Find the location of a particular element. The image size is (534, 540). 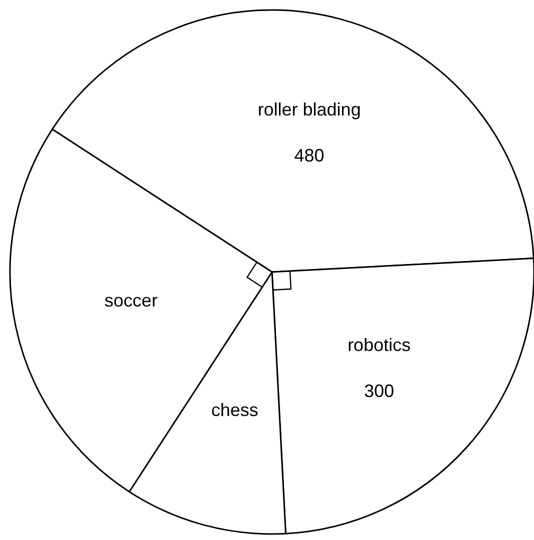

data-label: 300 is located at coordinates (379, 391).